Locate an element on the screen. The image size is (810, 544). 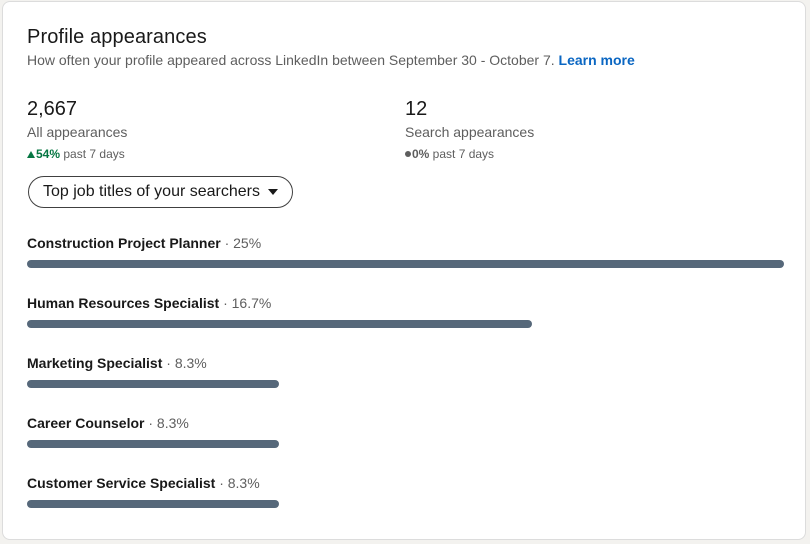
all-change-period: past 7 days is located at coordinates (92, 154).